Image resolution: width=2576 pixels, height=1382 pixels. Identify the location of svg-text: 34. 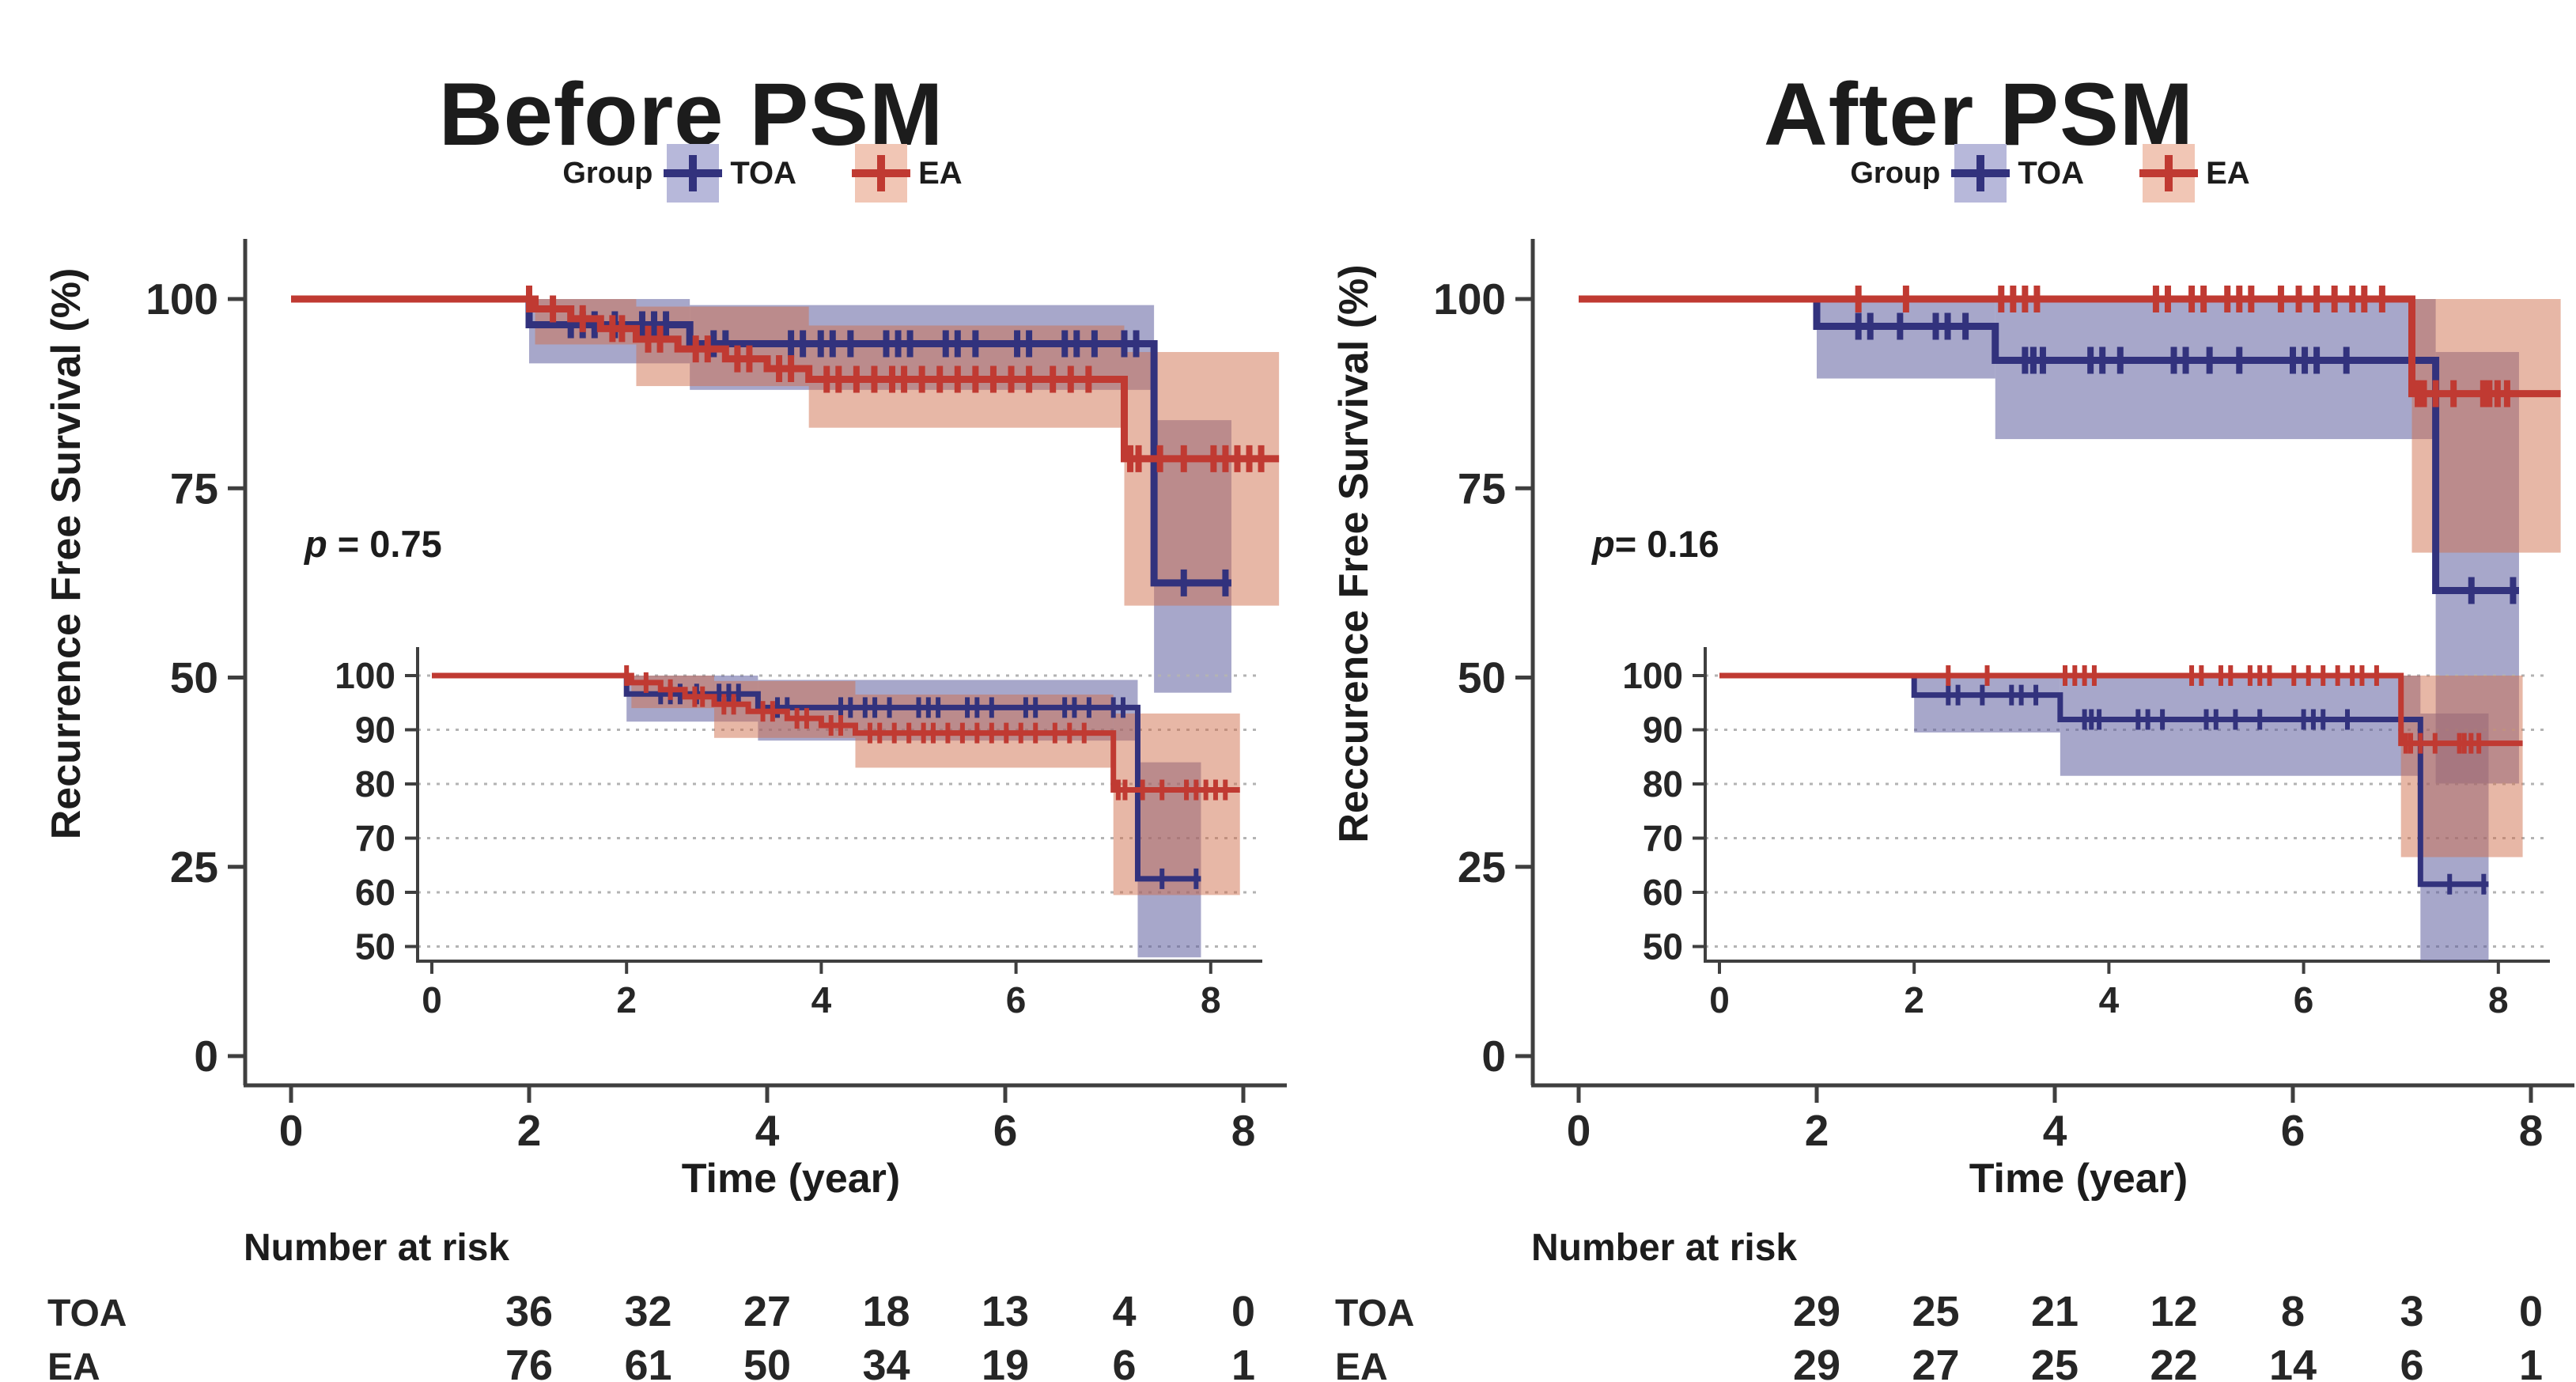
(886, 1362).